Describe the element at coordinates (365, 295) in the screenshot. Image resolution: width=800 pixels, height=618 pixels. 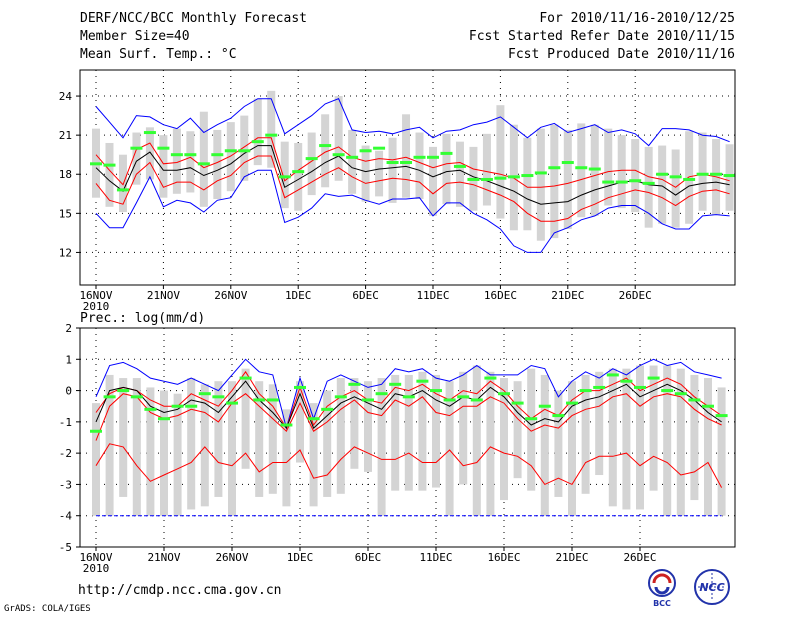
I see `x-tick-label: 6DEC` at that location.